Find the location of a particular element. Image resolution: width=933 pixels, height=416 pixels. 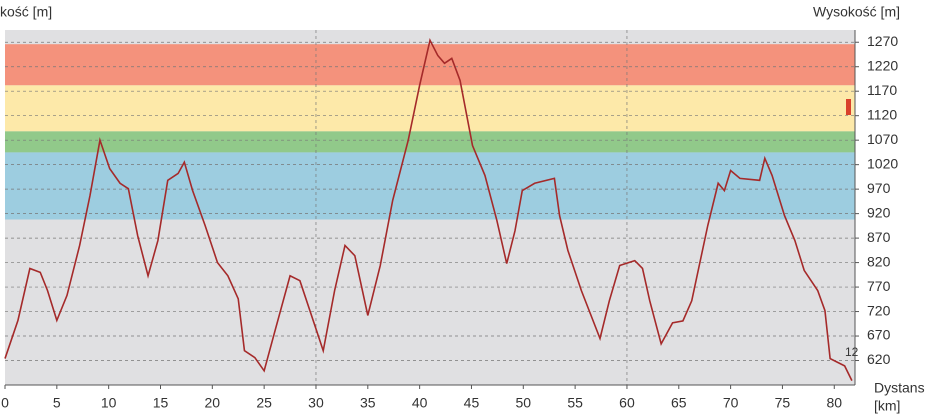

x-tick-label: 45 is located at coordinates (472, 403).